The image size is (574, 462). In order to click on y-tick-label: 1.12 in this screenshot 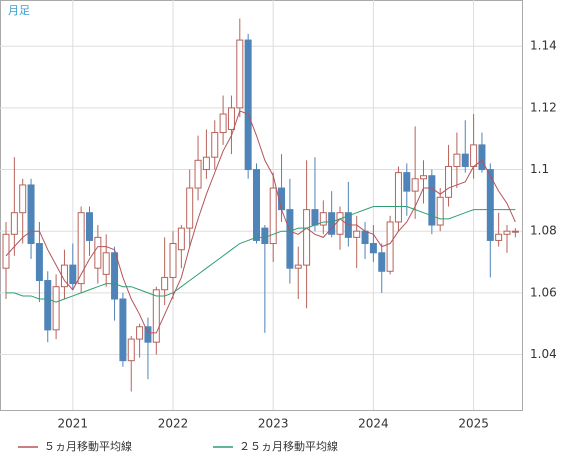, I will do `click(543, 107)`.